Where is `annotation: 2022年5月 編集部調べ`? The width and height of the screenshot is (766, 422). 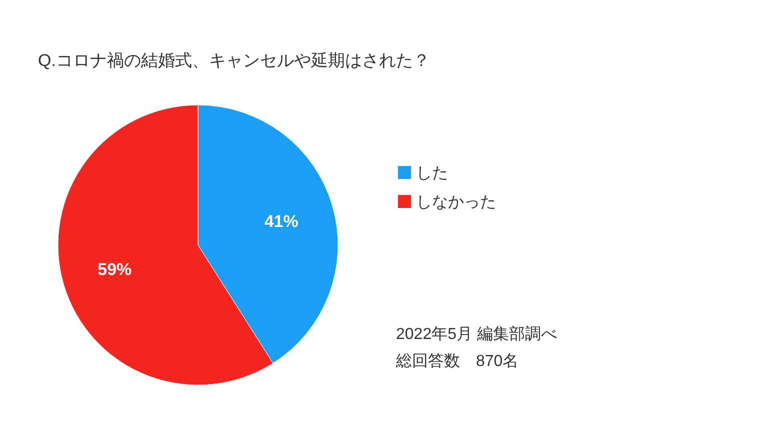 annotation: 2022年5月 編集部調べ is located at coordinates (476, 334).